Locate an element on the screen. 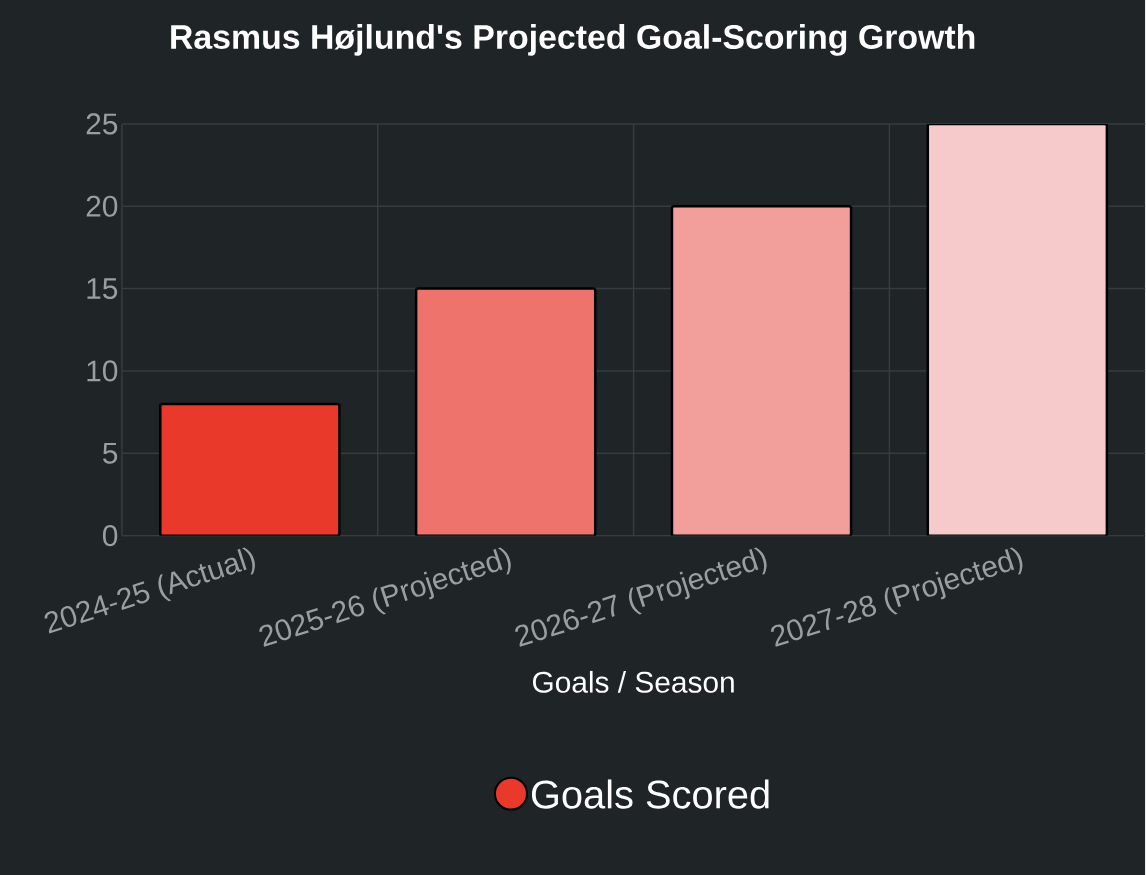 This screenshot has height=875, width=1146. y-tick-label: 0 is located at coordinates (110, 535).